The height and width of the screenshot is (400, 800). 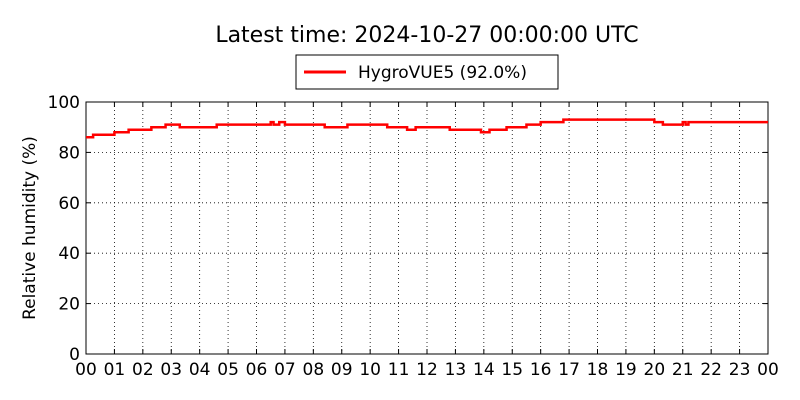 What do you see at coordinates (711, 370) in the screenshot?
I see `x-tick-label: 22` at bounding box center [711, 370].